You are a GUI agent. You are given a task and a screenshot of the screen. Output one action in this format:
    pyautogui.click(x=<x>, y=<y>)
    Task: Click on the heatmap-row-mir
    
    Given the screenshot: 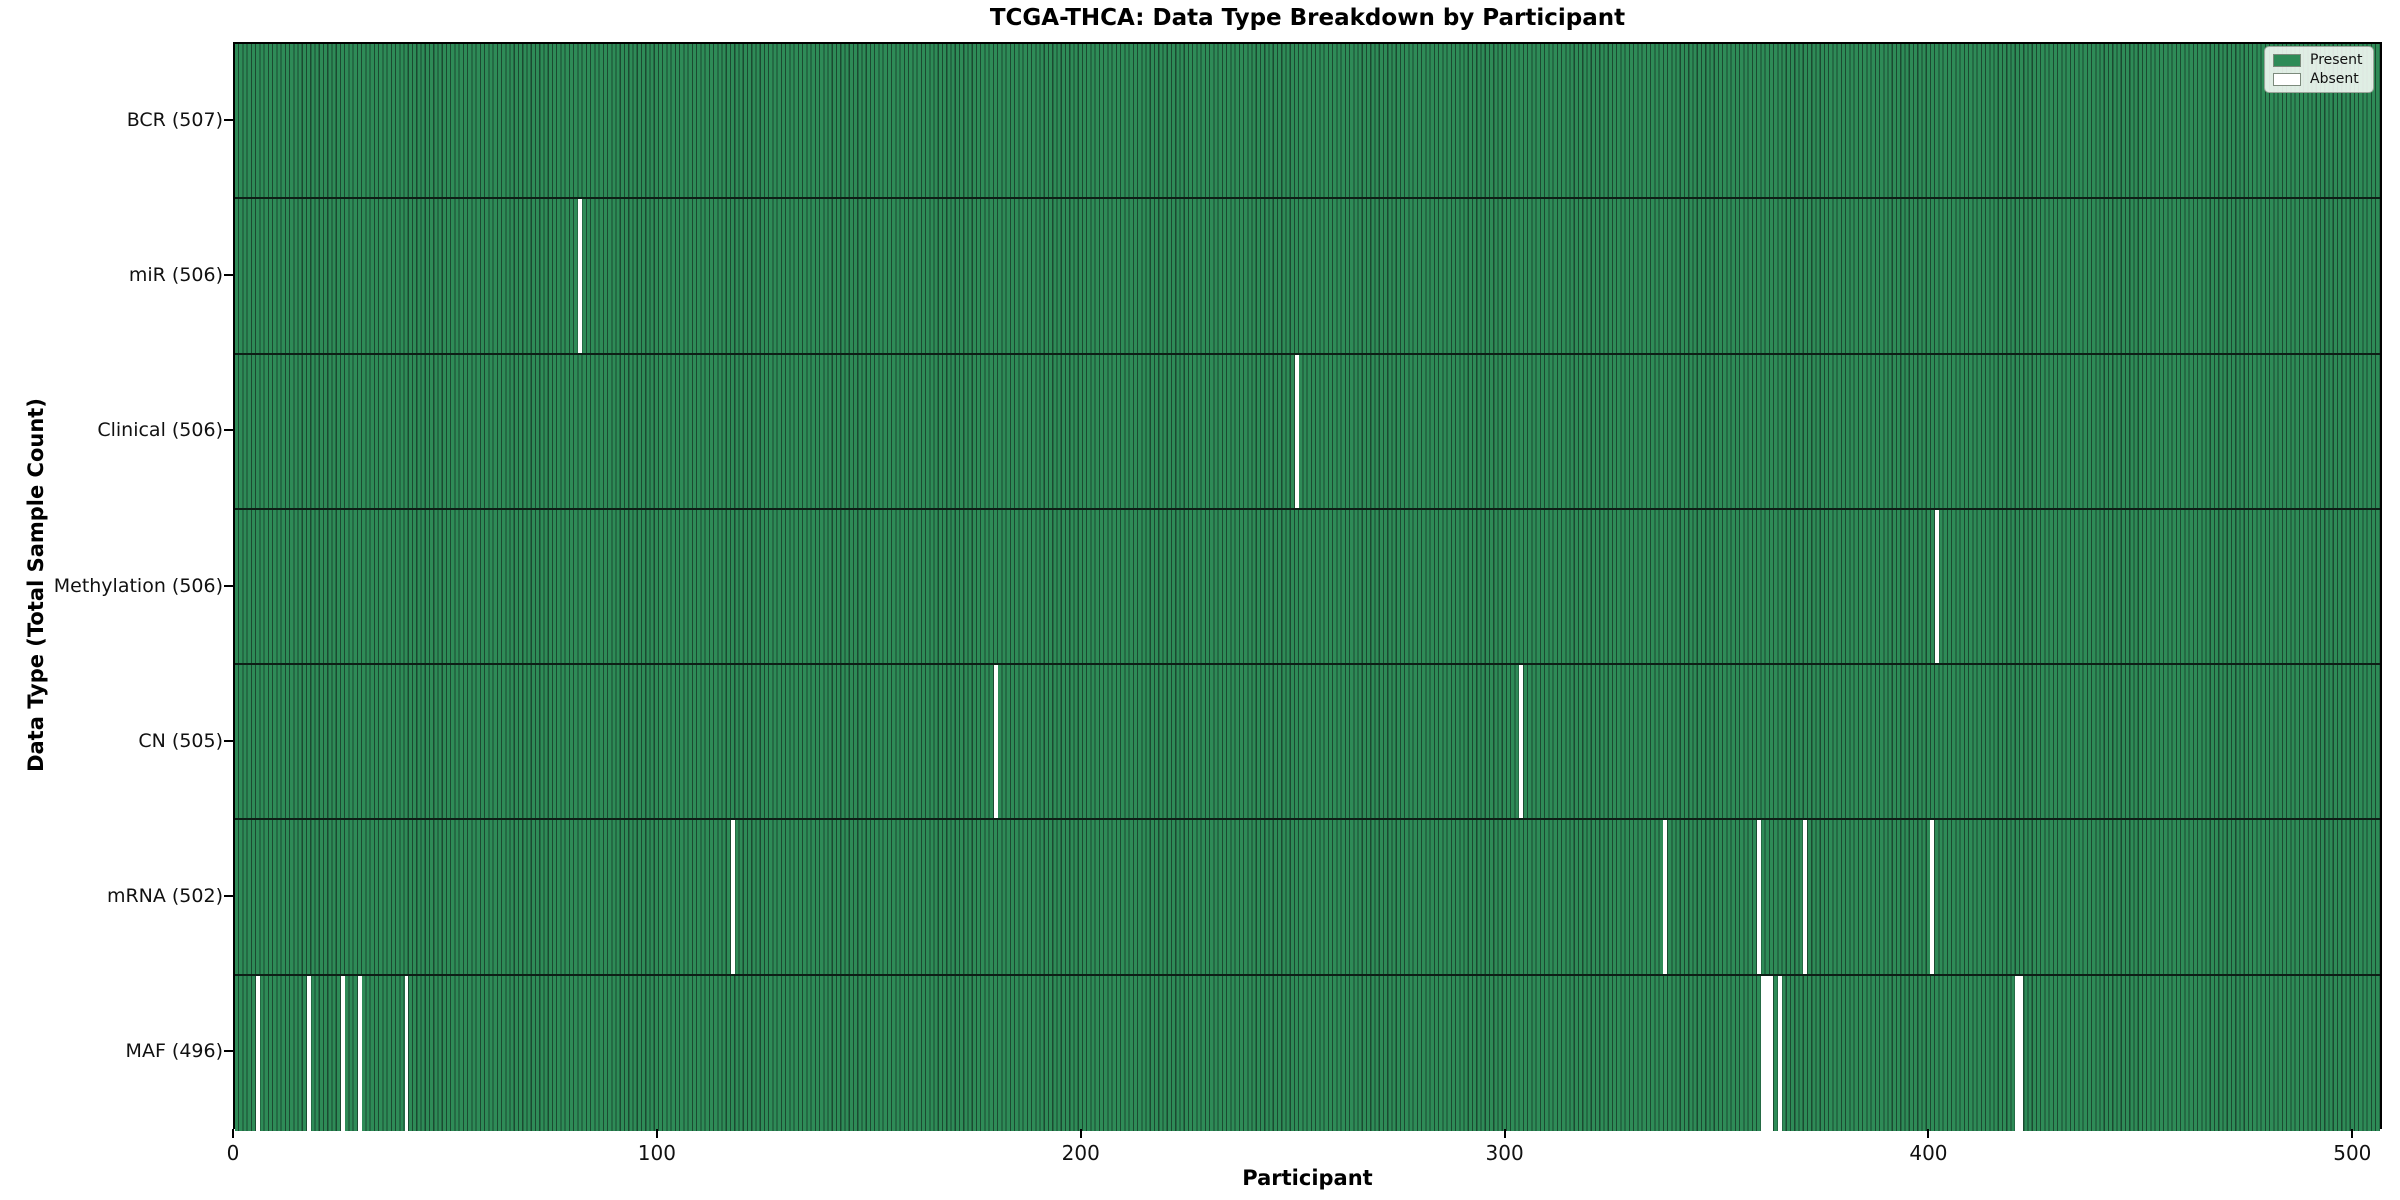 What is the action you would take?
    pyautogui.click(x=1307, y=277)
    